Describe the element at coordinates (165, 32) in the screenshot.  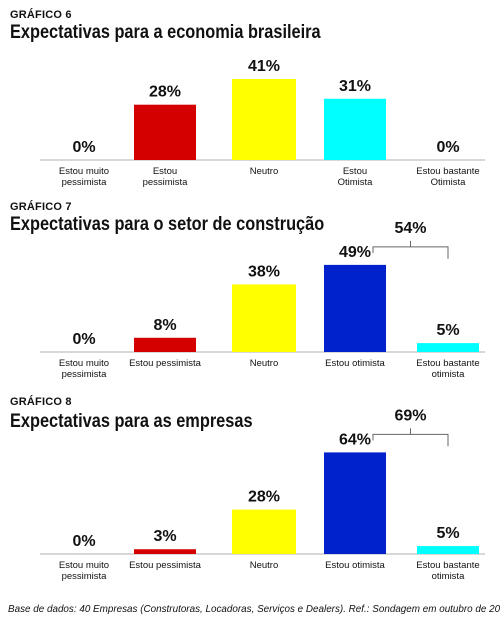
I see `chart-6-title: Expectativas para a economia brasileira` at that location.